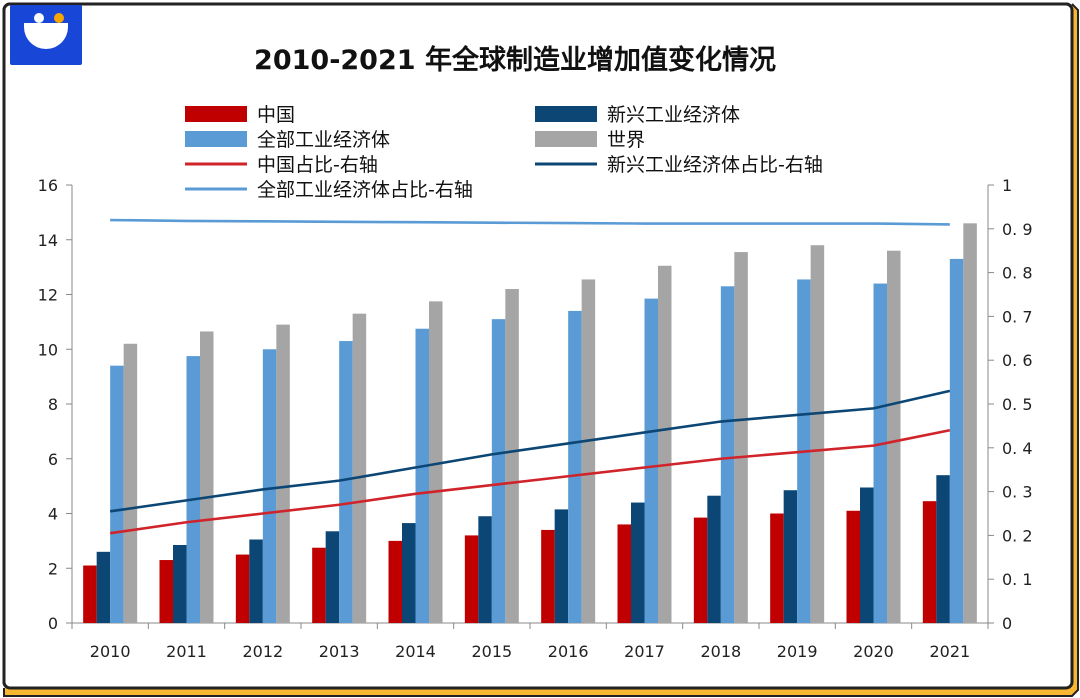 The height and width of the screenshot is (698, 1080). Describe the element at coordinates (39, 18) in the screenshot. I see `logo-eye-left` at that location.